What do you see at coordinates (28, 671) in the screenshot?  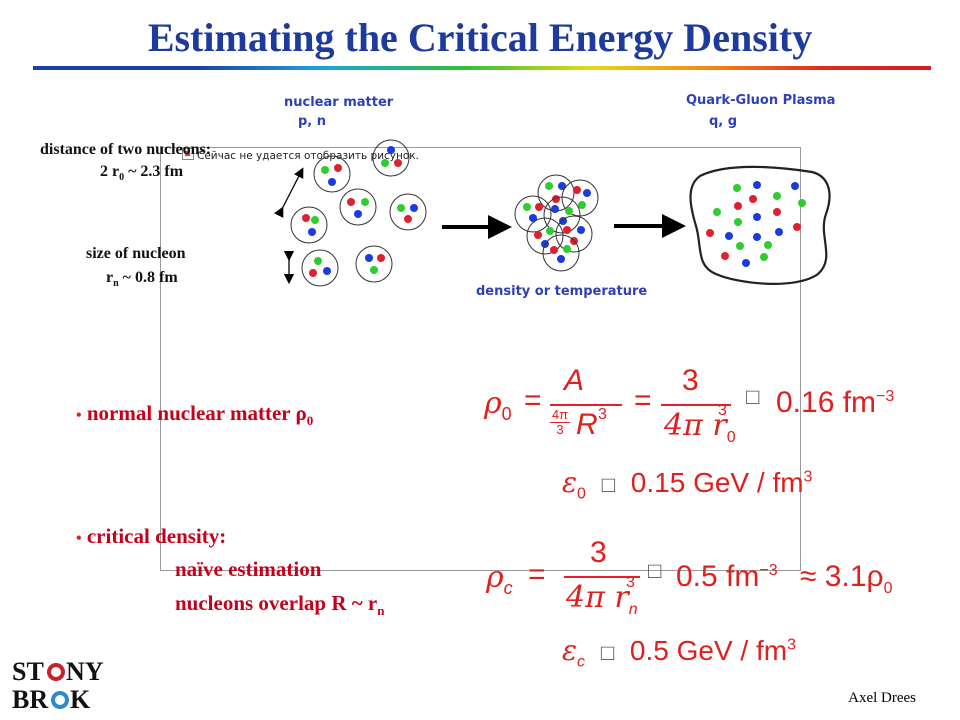 I see `svg-text: ST` at bounding box center [28, 671].